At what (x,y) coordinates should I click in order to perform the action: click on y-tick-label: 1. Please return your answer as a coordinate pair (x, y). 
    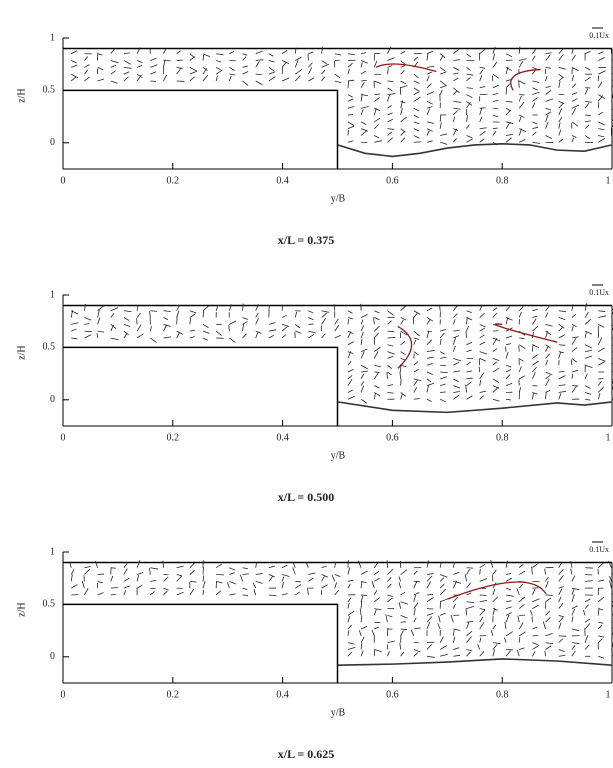
    Looking at the image, I should click on (52, 551).